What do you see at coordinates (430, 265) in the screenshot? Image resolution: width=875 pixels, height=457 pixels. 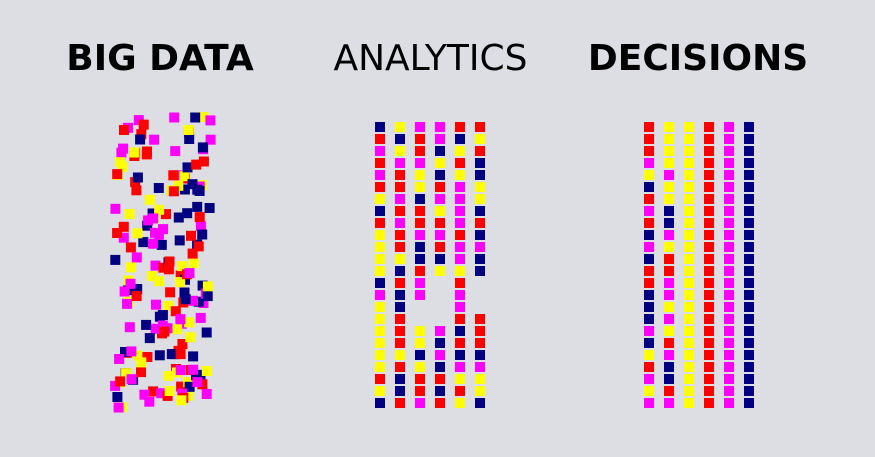 I see `analytics-columns` at bounding box center [430, 265].